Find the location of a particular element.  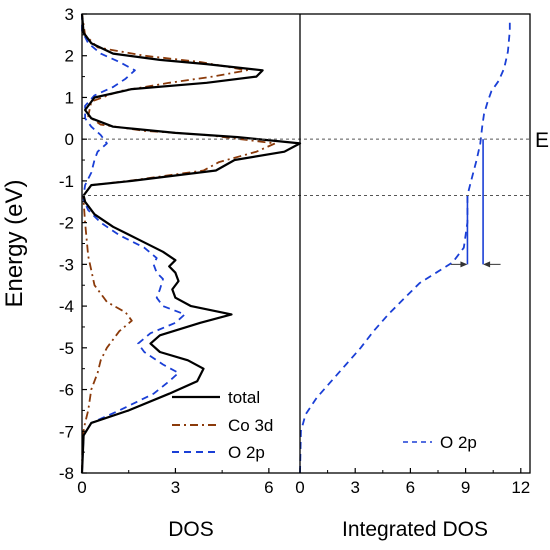

y-tick-label: 1 is located at coordinates (69, 97).